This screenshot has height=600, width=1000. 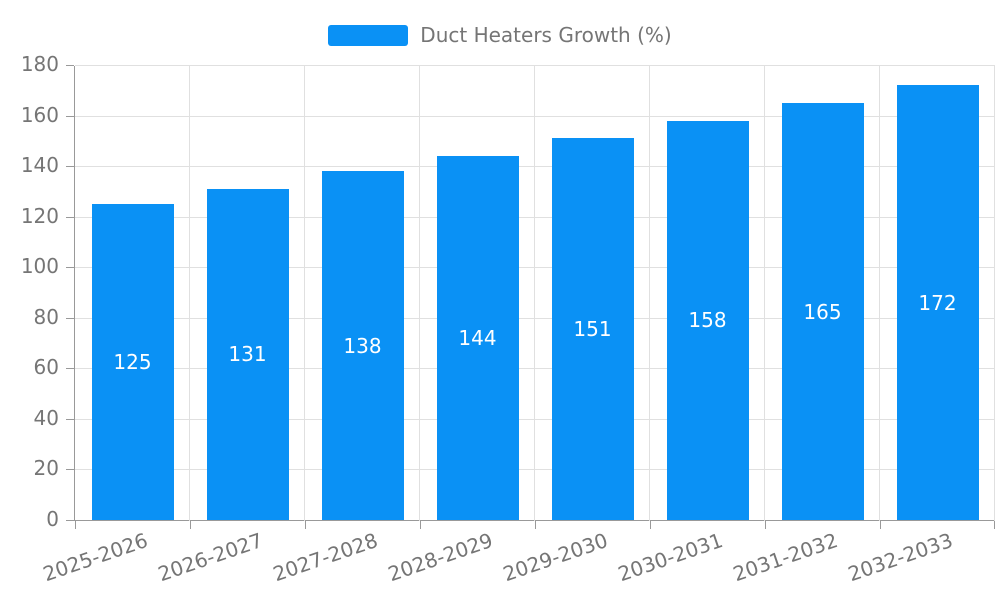 I want to click on y-axis-tick-label: 20, so click(x=46, y=468).